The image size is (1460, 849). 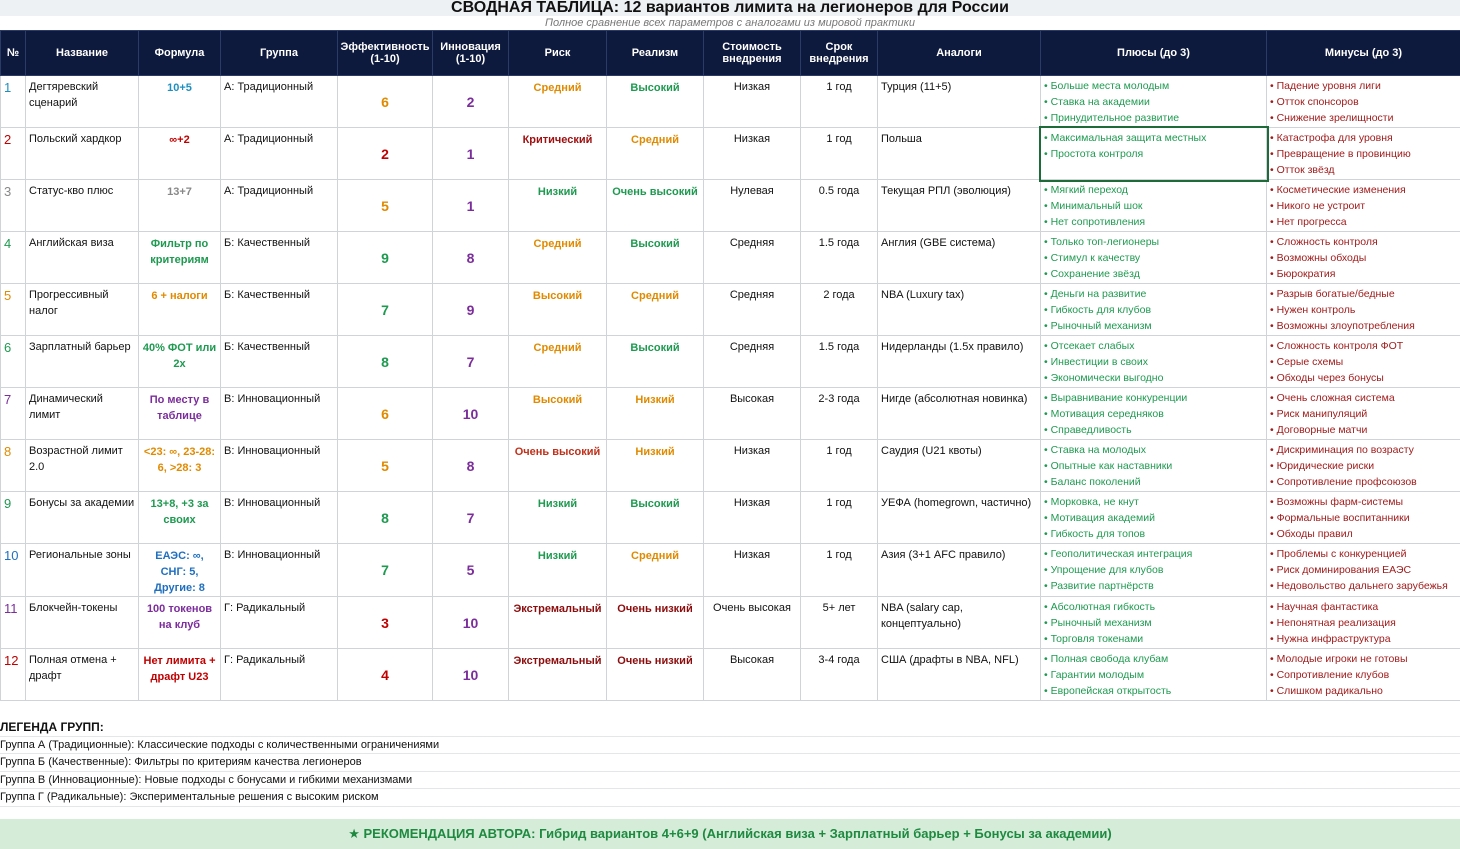 What do you see at coordinates (1363, 154) in the screenshot?
I see `con-item: Превращение в провинцию` at bounding box center [1363, 154].